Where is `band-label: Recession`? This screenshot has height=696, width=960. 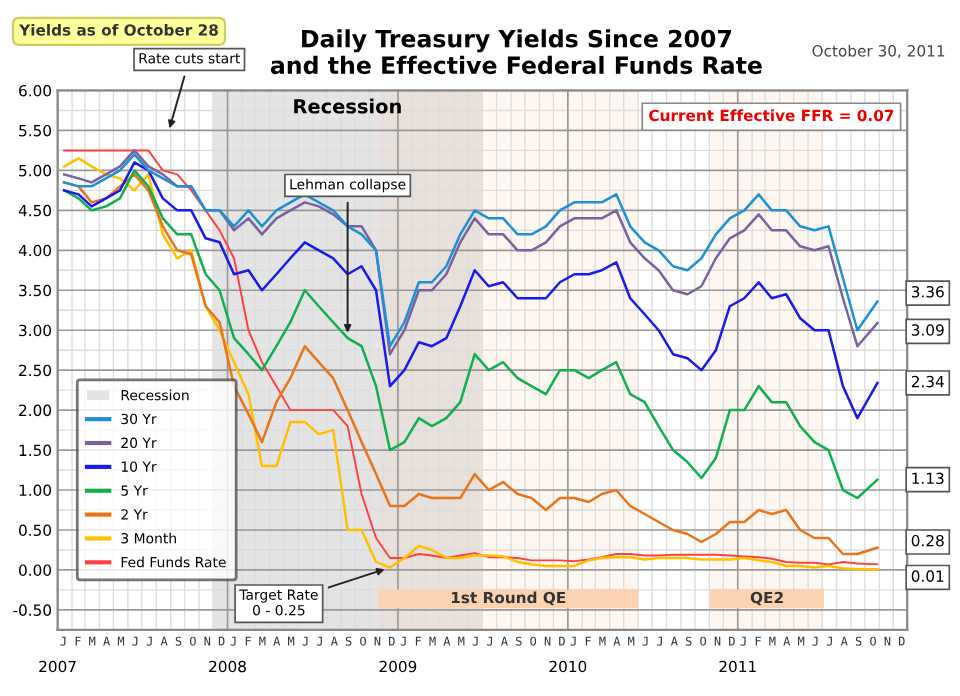
band-label: Recession is located at coordinates (347, 106).